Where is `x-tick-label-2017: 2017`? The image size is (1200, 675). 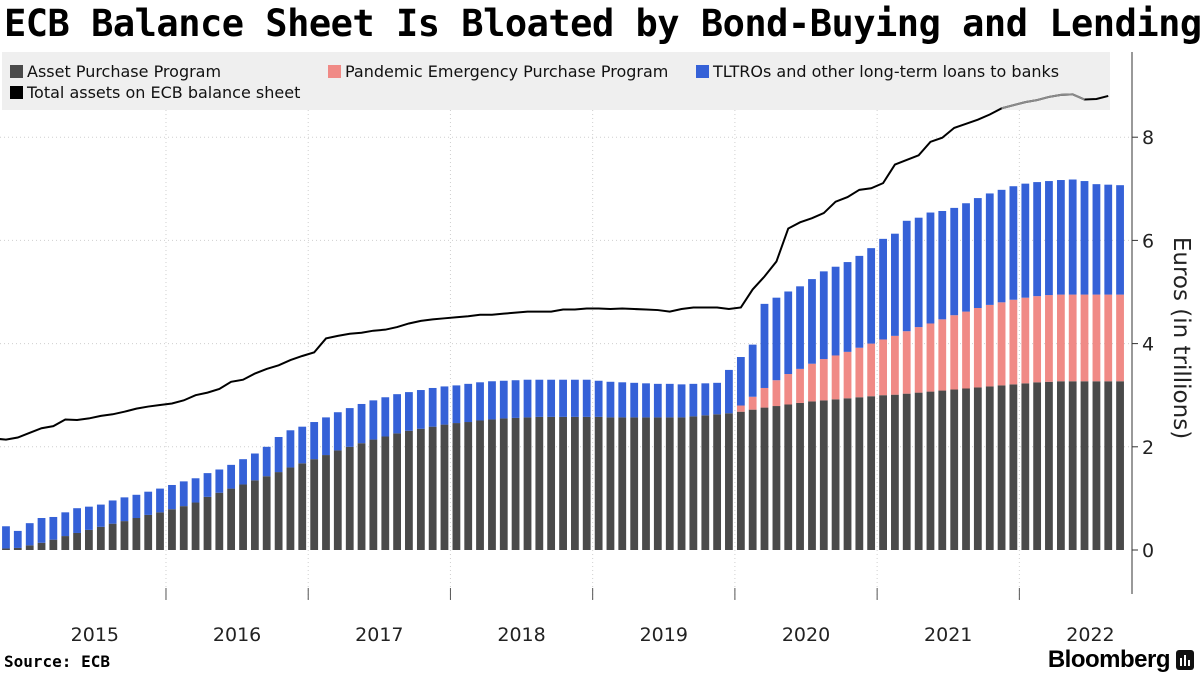 x-tick-label-2017: 2017 is located at coordinates (379, 635).